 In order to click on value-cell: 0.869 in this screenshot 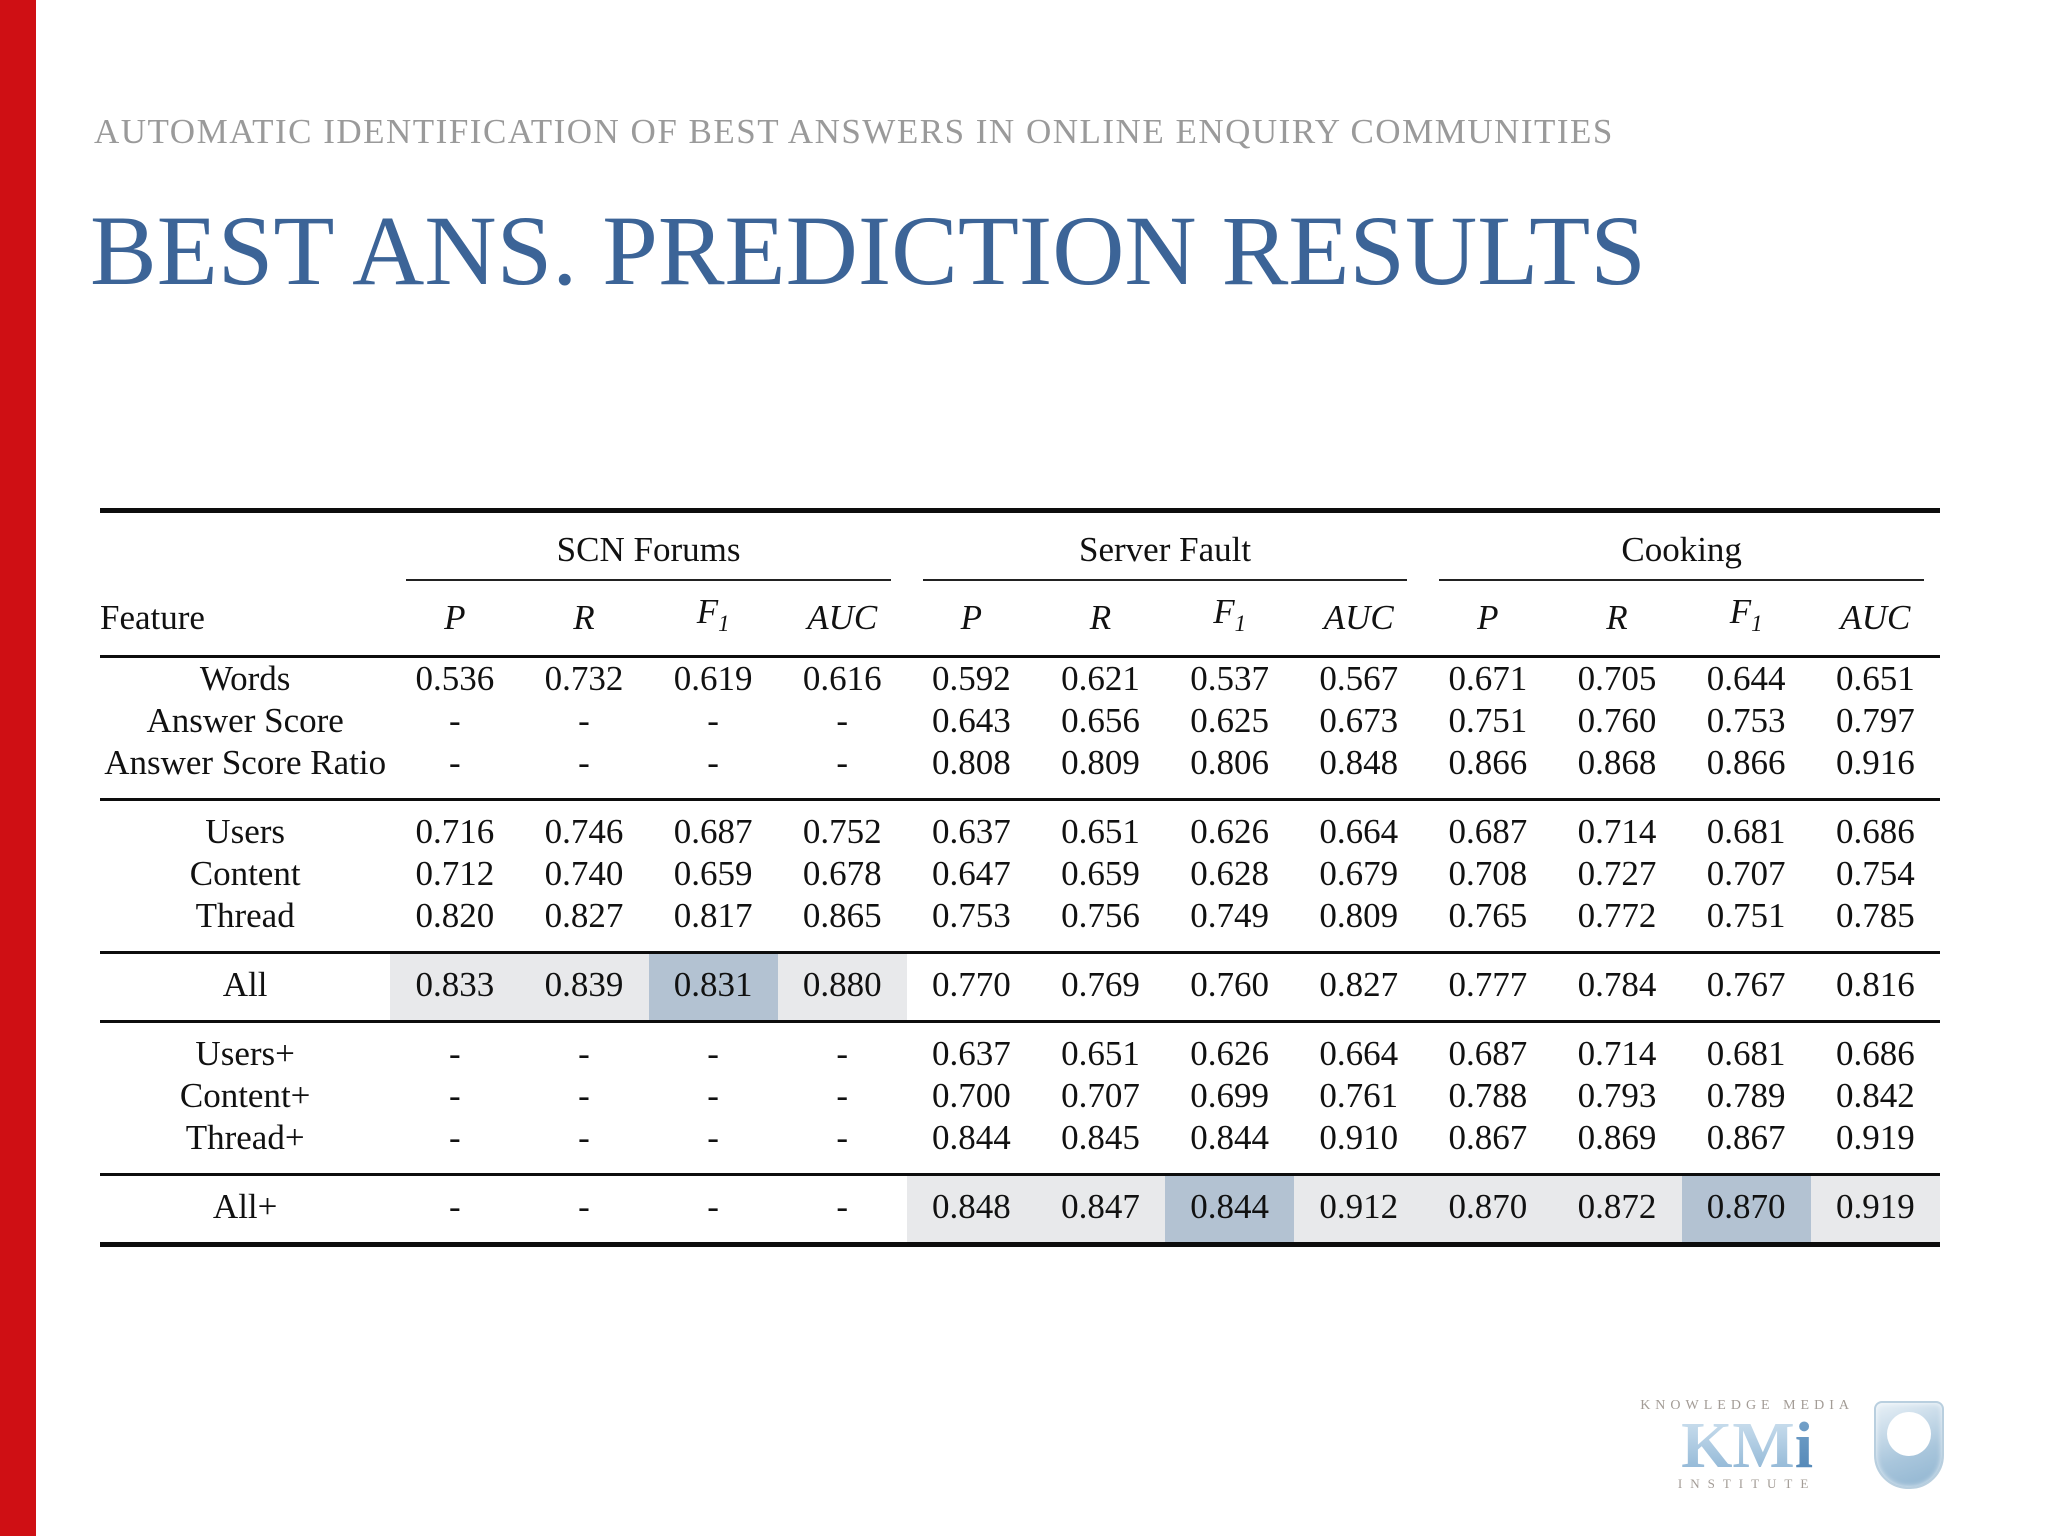, I will do `click(1617, 1137)`.